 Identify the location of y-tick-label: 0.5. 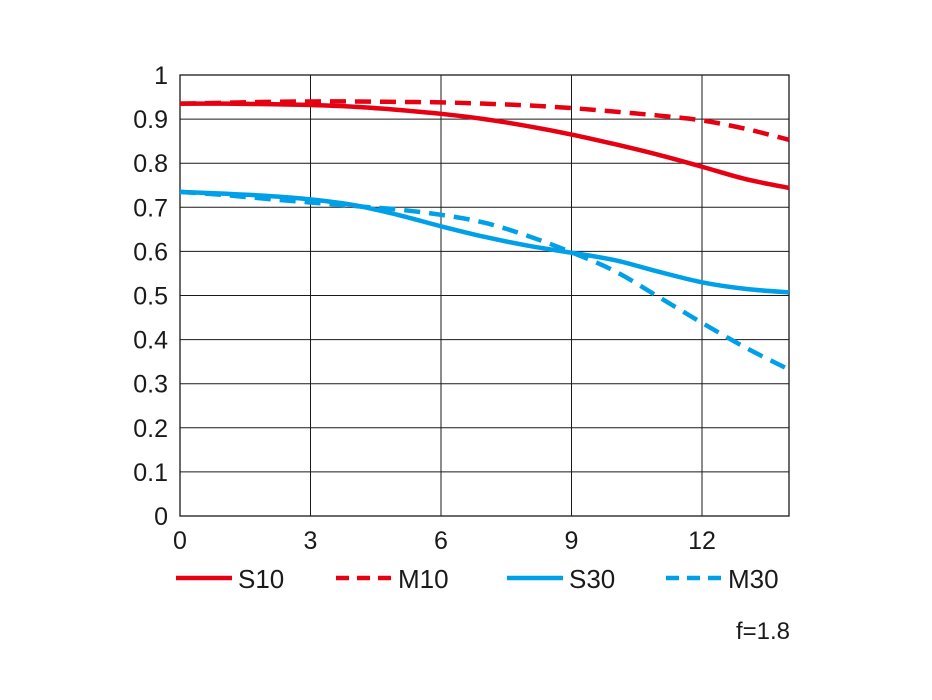
(150, 297).